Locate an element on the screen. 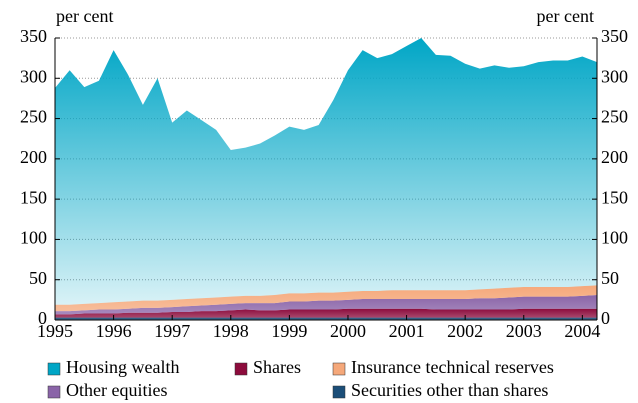 The image size is (638, 403). y2-tick-label: 200 is located at coordinates (614, 157).